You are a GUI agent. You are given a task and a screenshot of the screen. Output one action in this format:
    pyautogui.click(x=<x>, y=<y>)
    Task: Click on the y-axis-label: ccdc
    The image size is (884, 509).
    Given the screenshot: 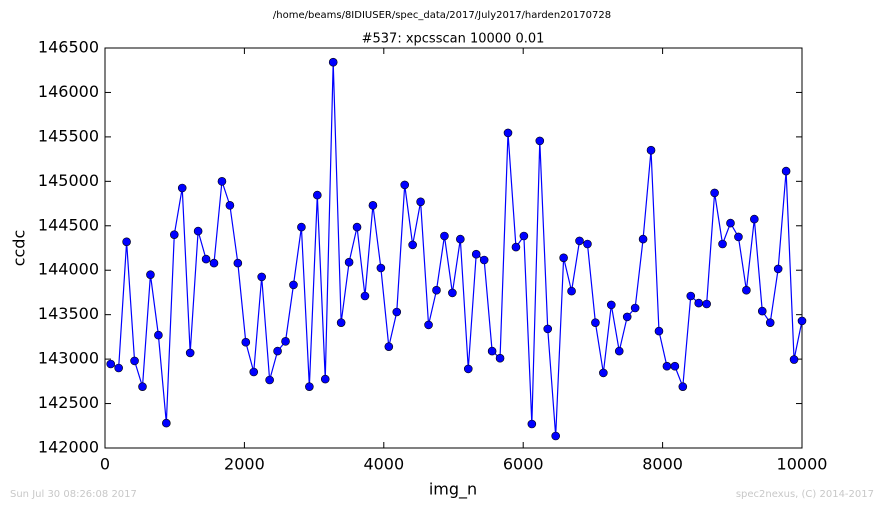 What is the action you would take?
    pyautogui.click(x=19, y=248)
    